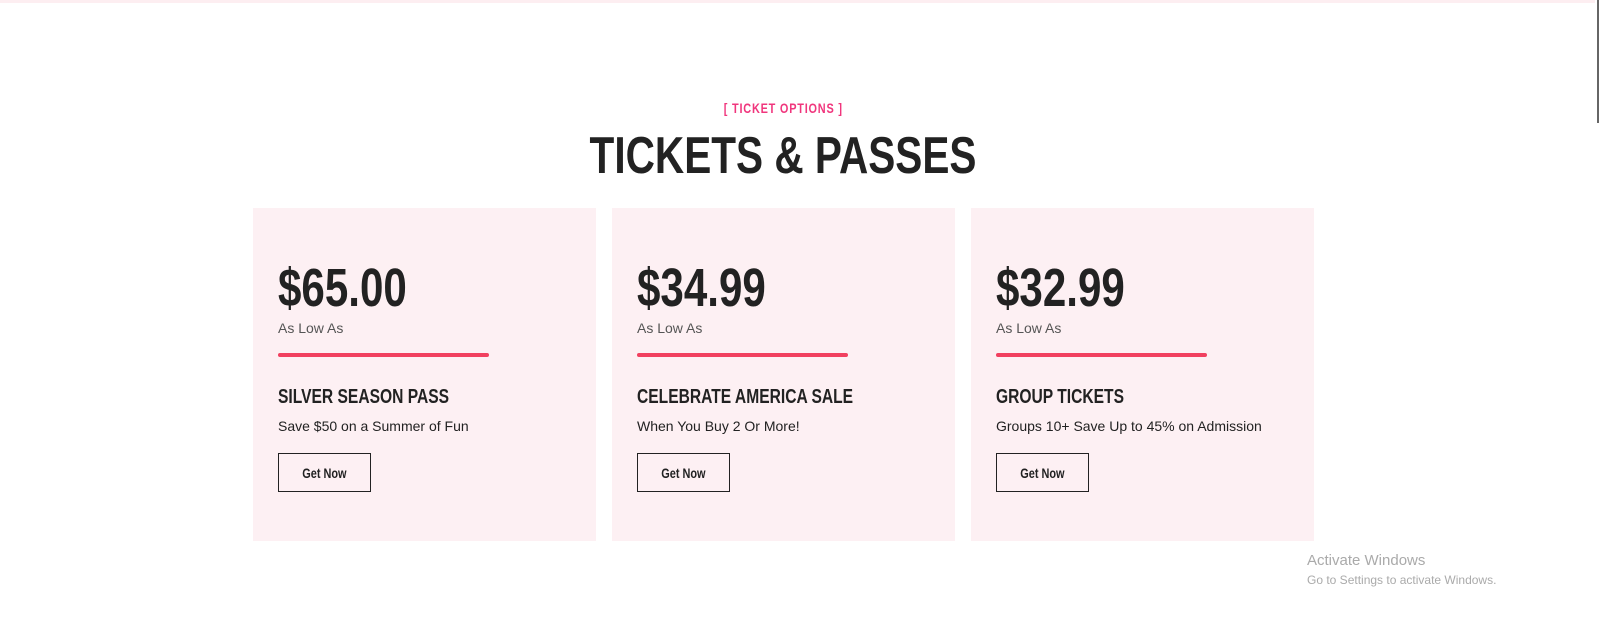 Image resolution: width=1600 pixels, height=637 pixels. I want to click on scrollbar, so click(1598, 318).